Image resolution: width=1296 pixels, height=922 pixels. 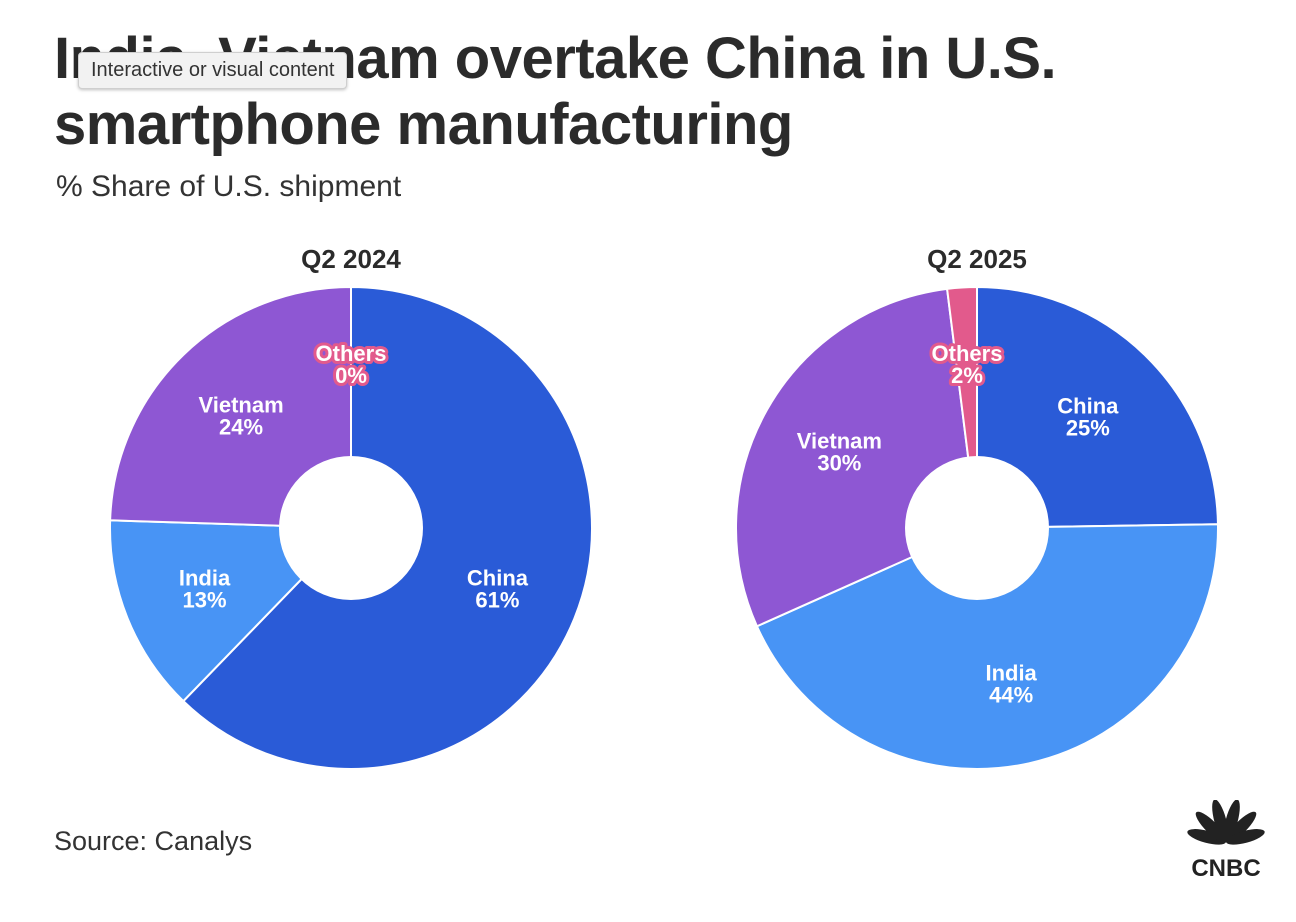 What do you see at coordinates (351, 364) in the screenshot?
I see `slice-label-others-0: Others 0%` at bounding box center [351, 364].